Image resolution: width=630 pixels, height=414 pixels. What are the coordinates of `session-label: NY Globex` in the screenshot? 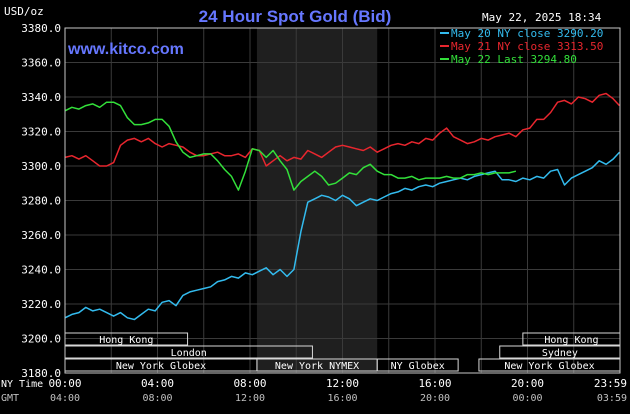 It's located at (418, 366).